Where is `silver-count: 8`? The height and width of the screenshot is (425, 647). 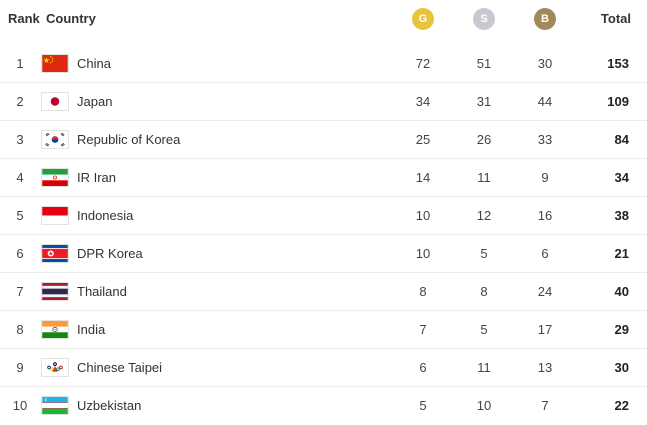
silver-count: 8 is located at coordinates (484, 291).